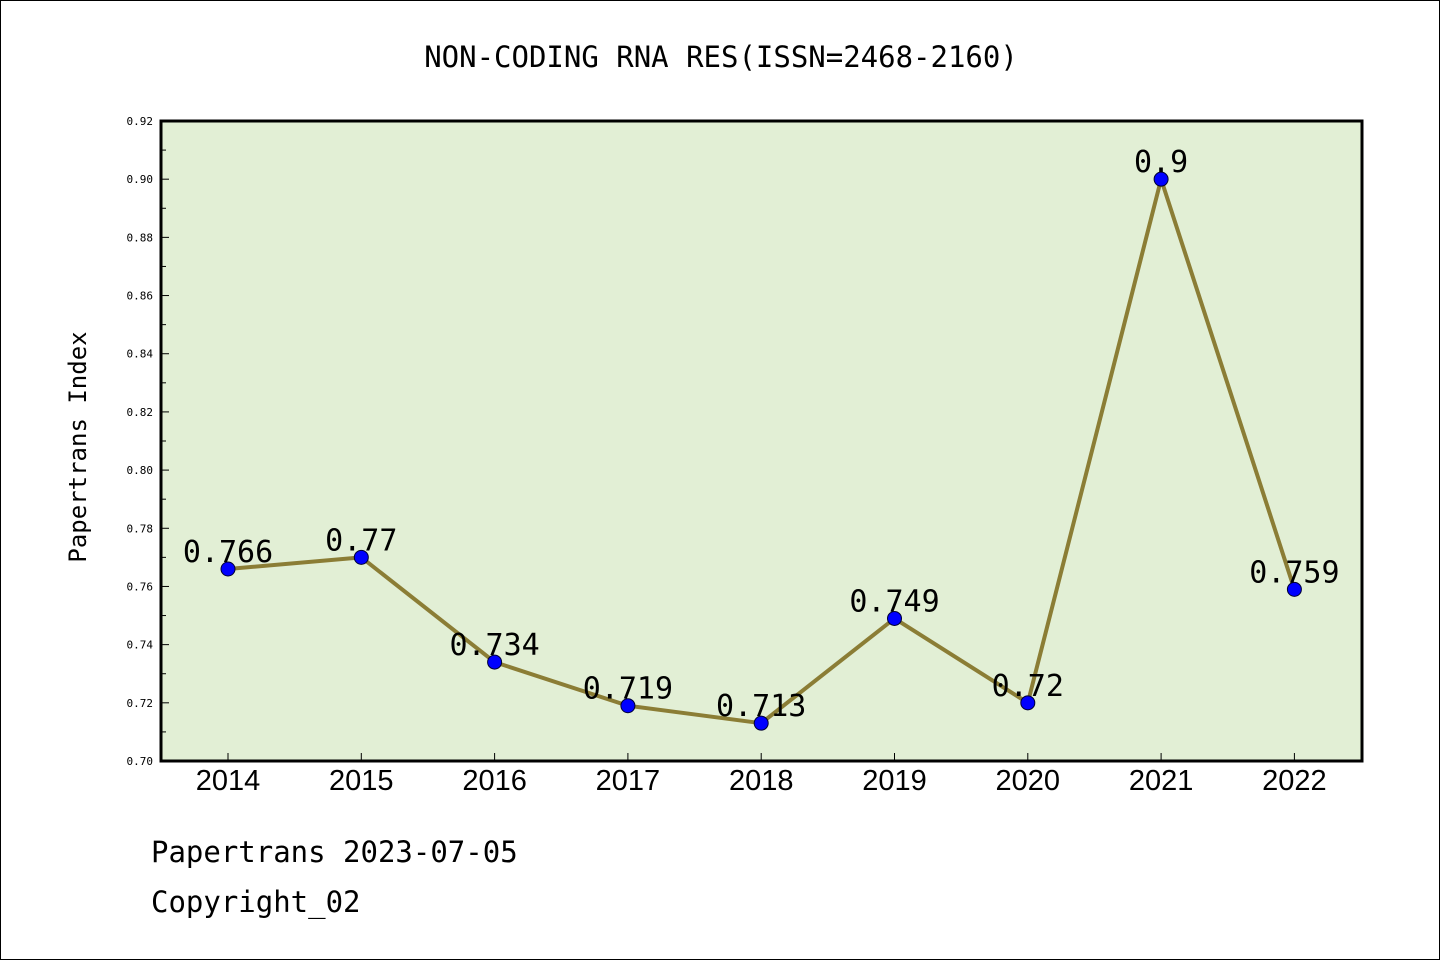  What do you see at coordinates (1028, 686) in the screenshot?
I see `data-label: 0.72` at bounding box center [1028, 686].